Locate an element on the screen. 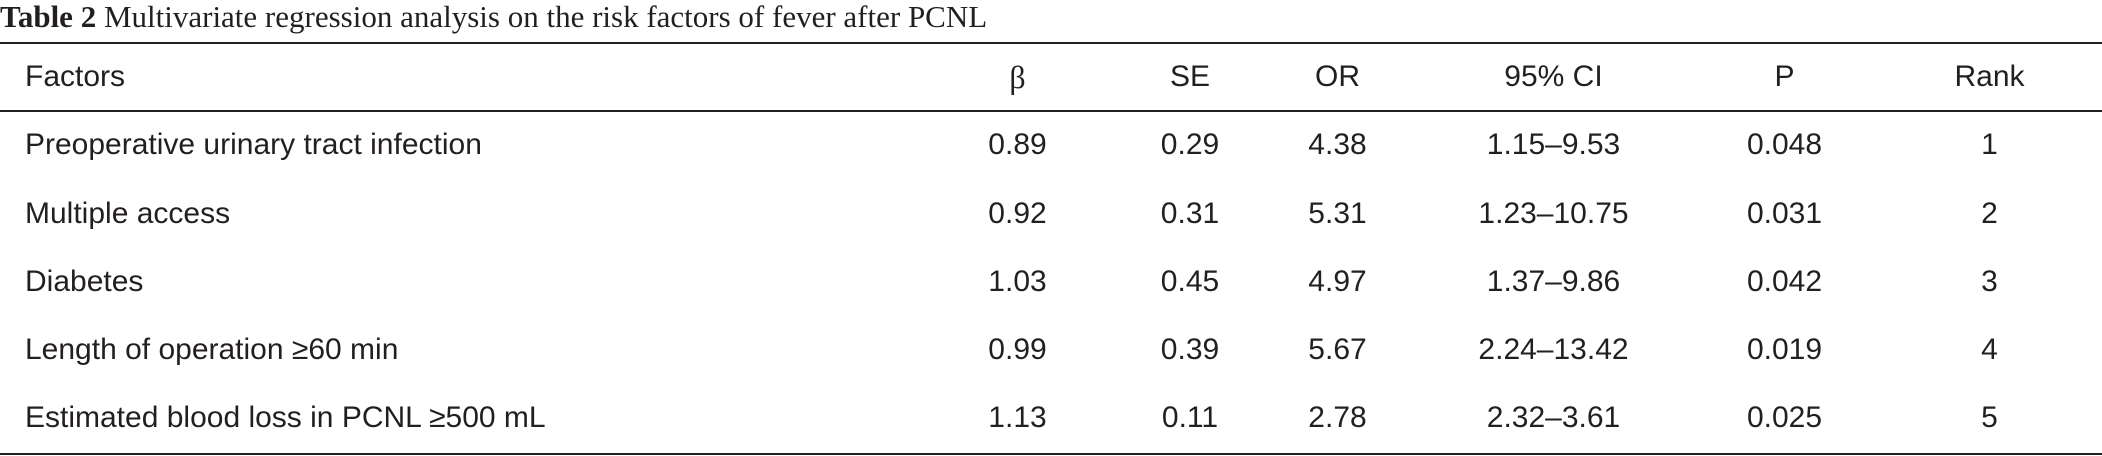 This screenshot has height=456, width=2102. cell-or: 4.38 is located at coordinates (1337, 144).